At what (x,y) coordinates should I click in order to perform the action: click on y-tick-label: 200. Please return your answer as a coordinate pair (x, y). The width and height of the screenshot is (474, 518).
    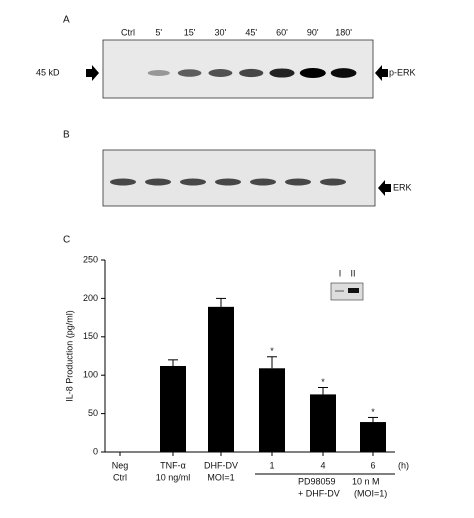
    Looking at the image, I should click on (90, 298).